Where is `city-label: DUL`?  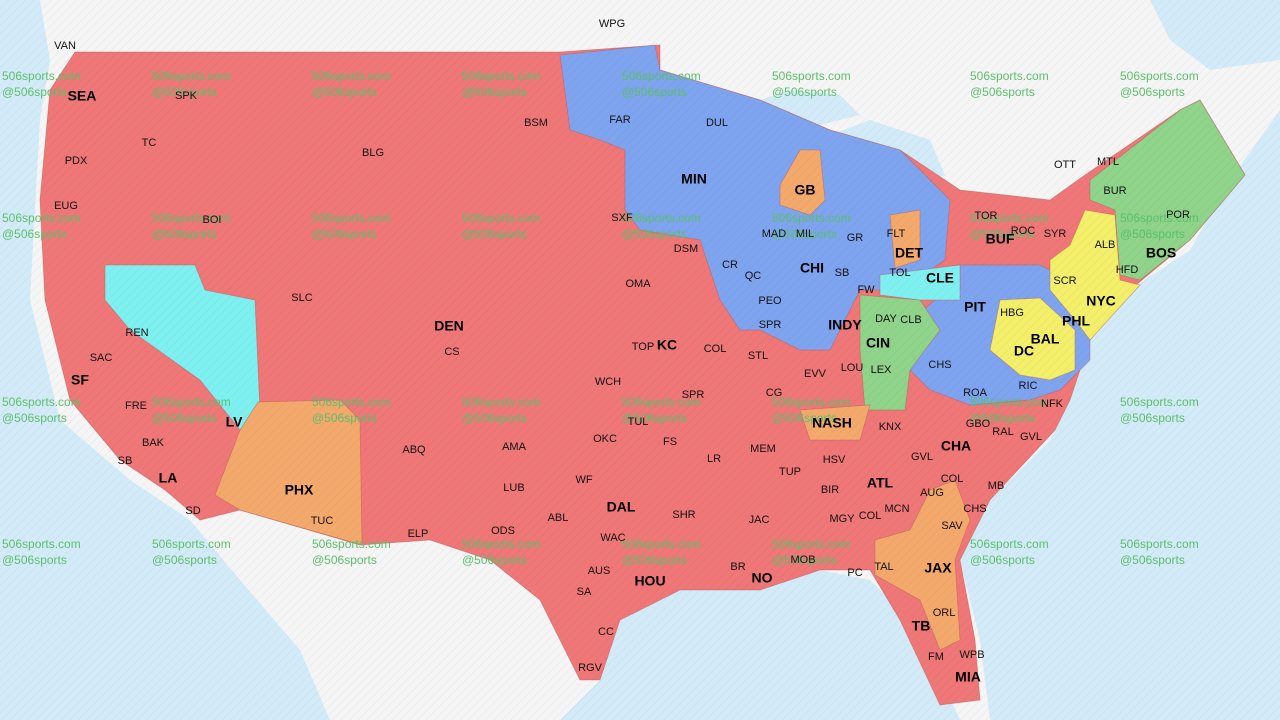
city-label: DUL is located at coordinates (717, 123).